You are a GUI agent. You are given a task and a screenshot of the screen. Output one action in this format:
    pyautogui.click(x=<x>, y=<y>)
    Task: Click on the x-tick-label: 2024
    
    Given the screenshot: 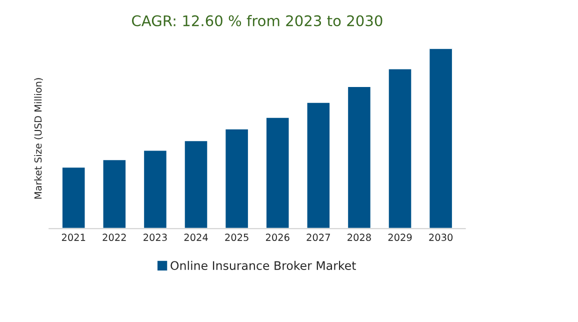 What is the action you would take?
    pyautogui.click(x=196, y=238)
    